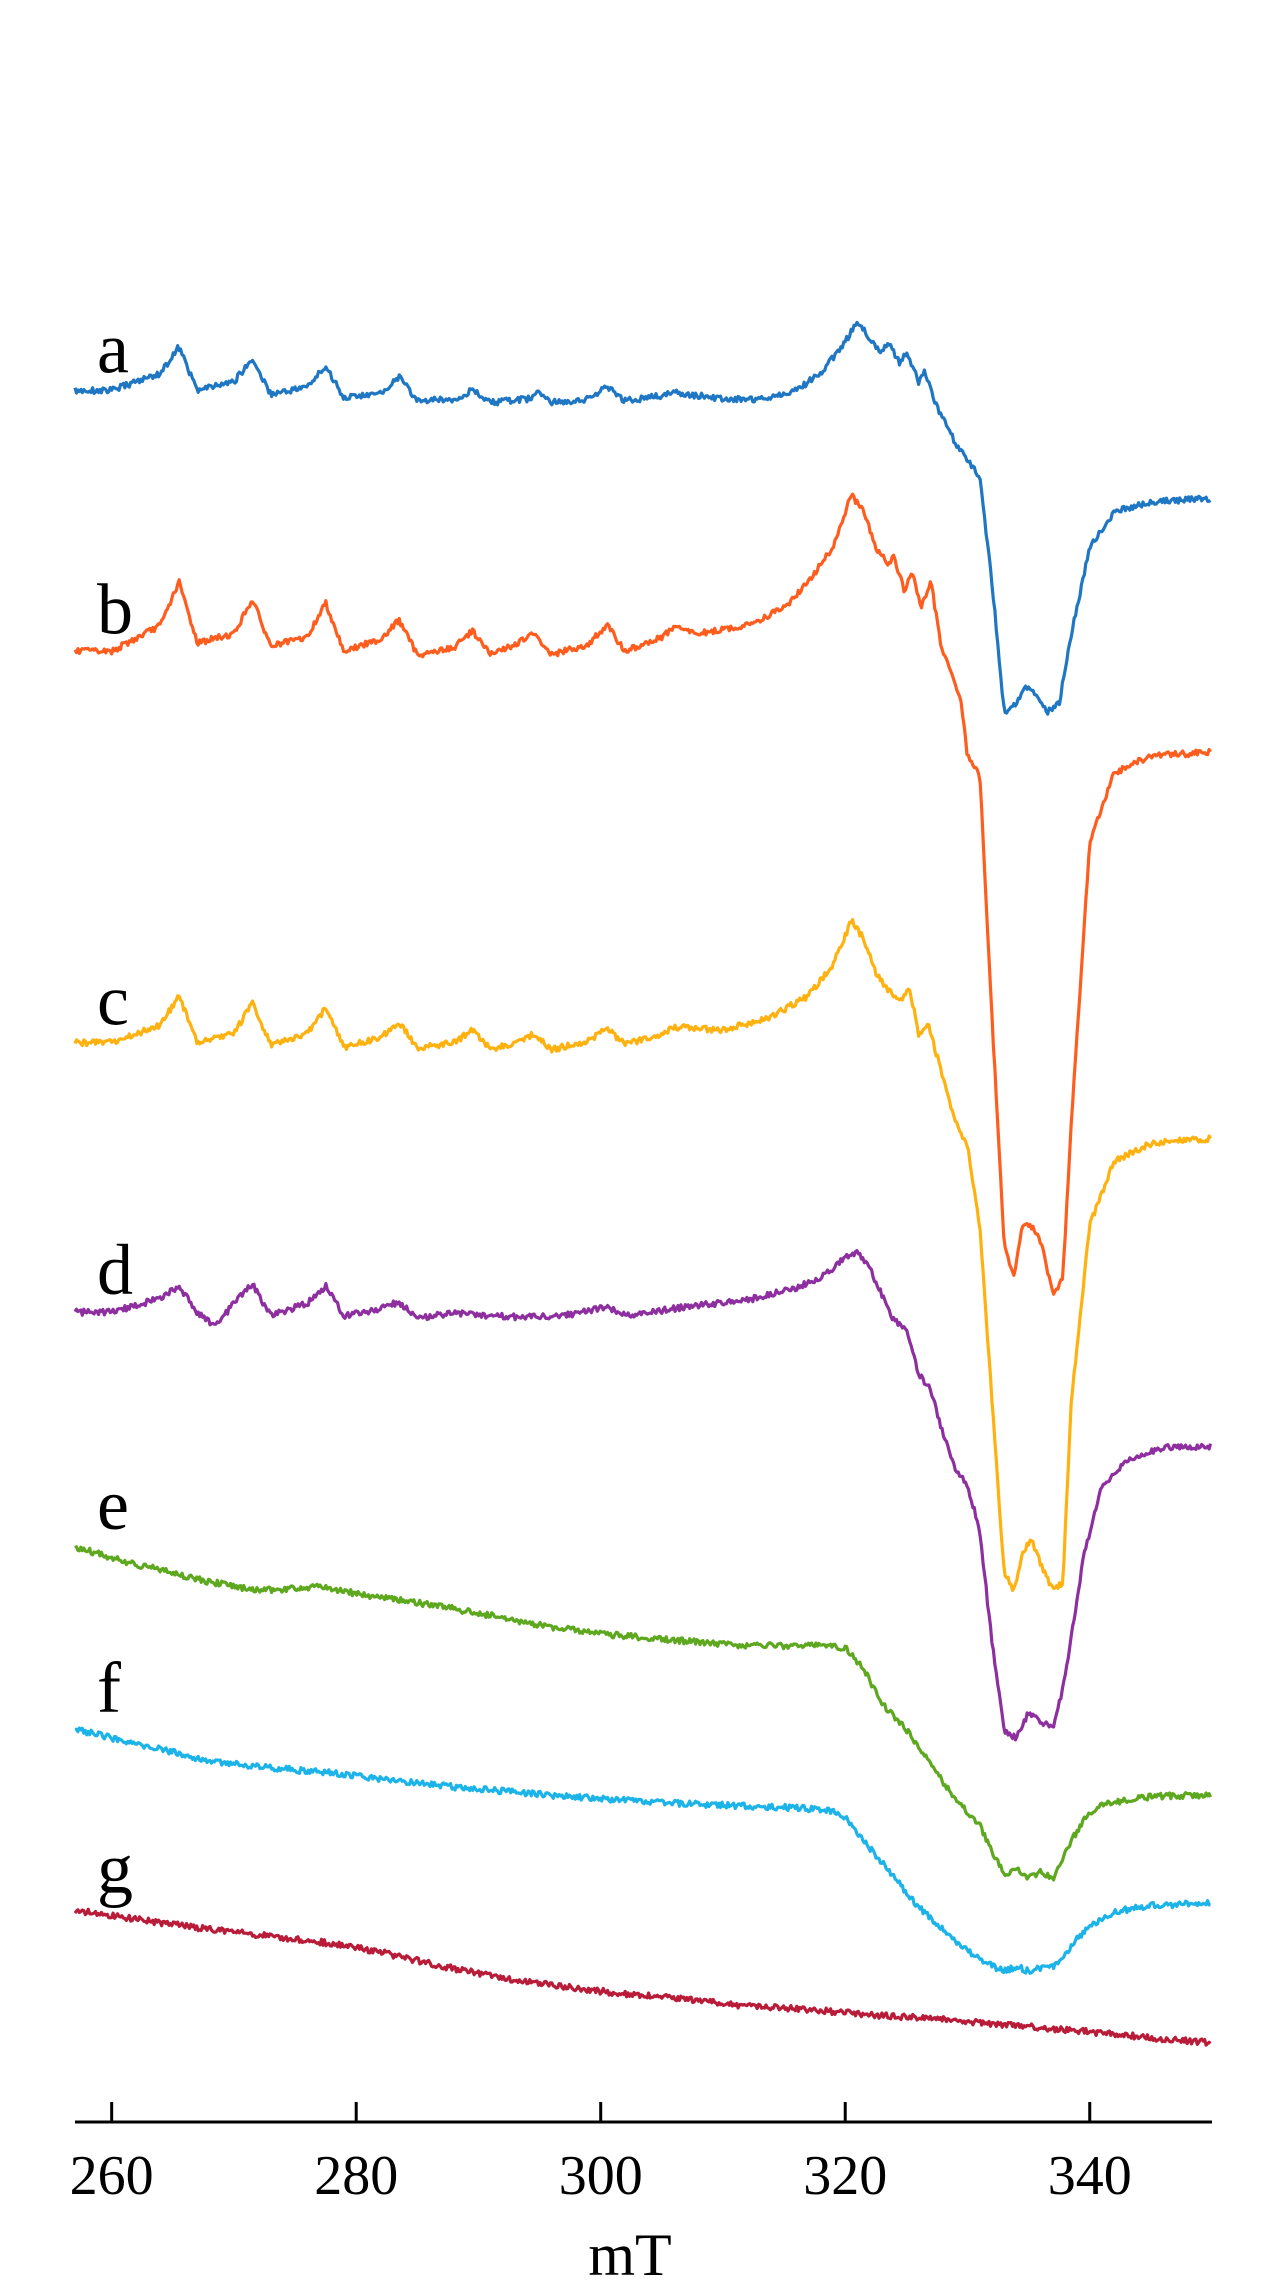  What do you see at coordinates (115, 1108) in the screenshot?
I see `series-label-layer: a b c d e f g` at bounding box center [115, 1108].